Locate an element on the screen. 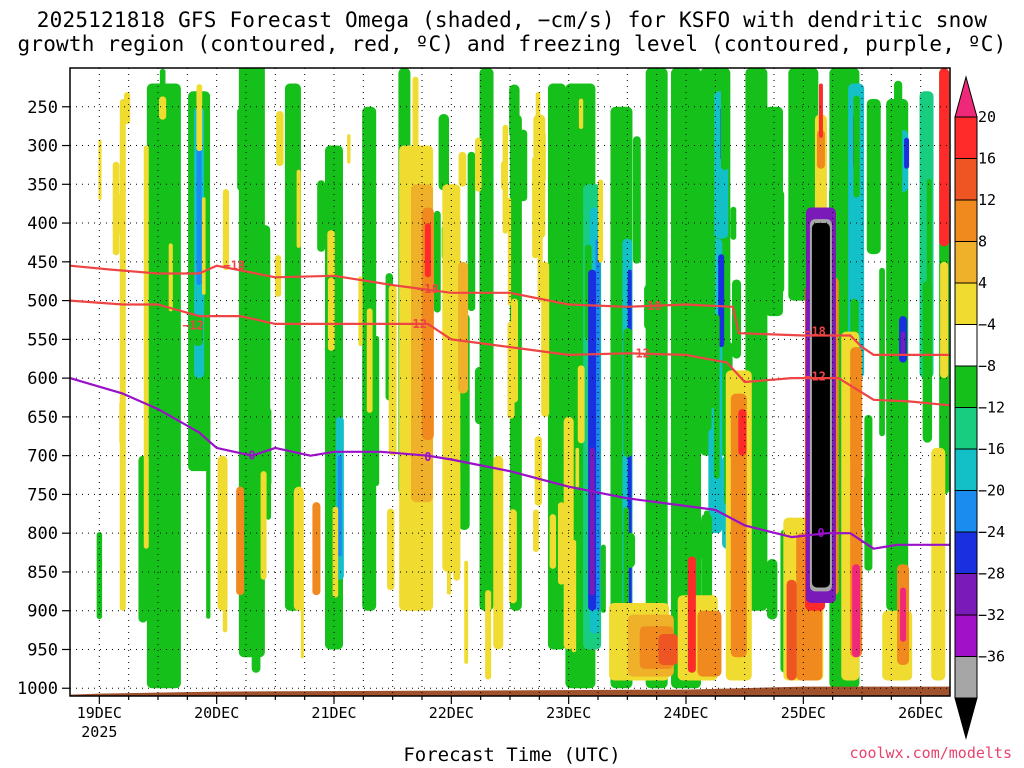 This screenshot has height=768, width=1024. colorbar-label: 12 is located at coordinates (987, 200).